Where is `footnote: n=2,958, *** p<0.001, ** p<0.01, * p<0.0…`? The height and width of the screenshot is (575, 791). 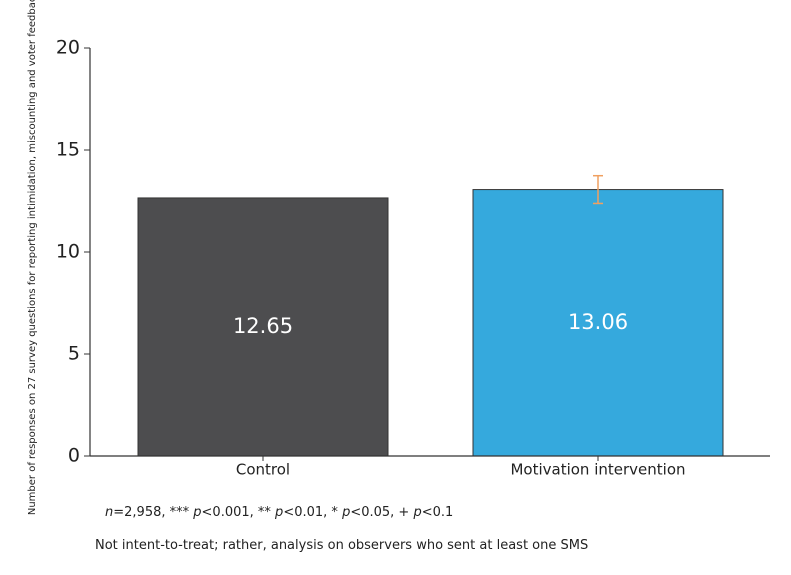 footnote: n=2,958, *** p<0.001, ** p<0.01, * p<0.0… is located at coordinates (279, 512).